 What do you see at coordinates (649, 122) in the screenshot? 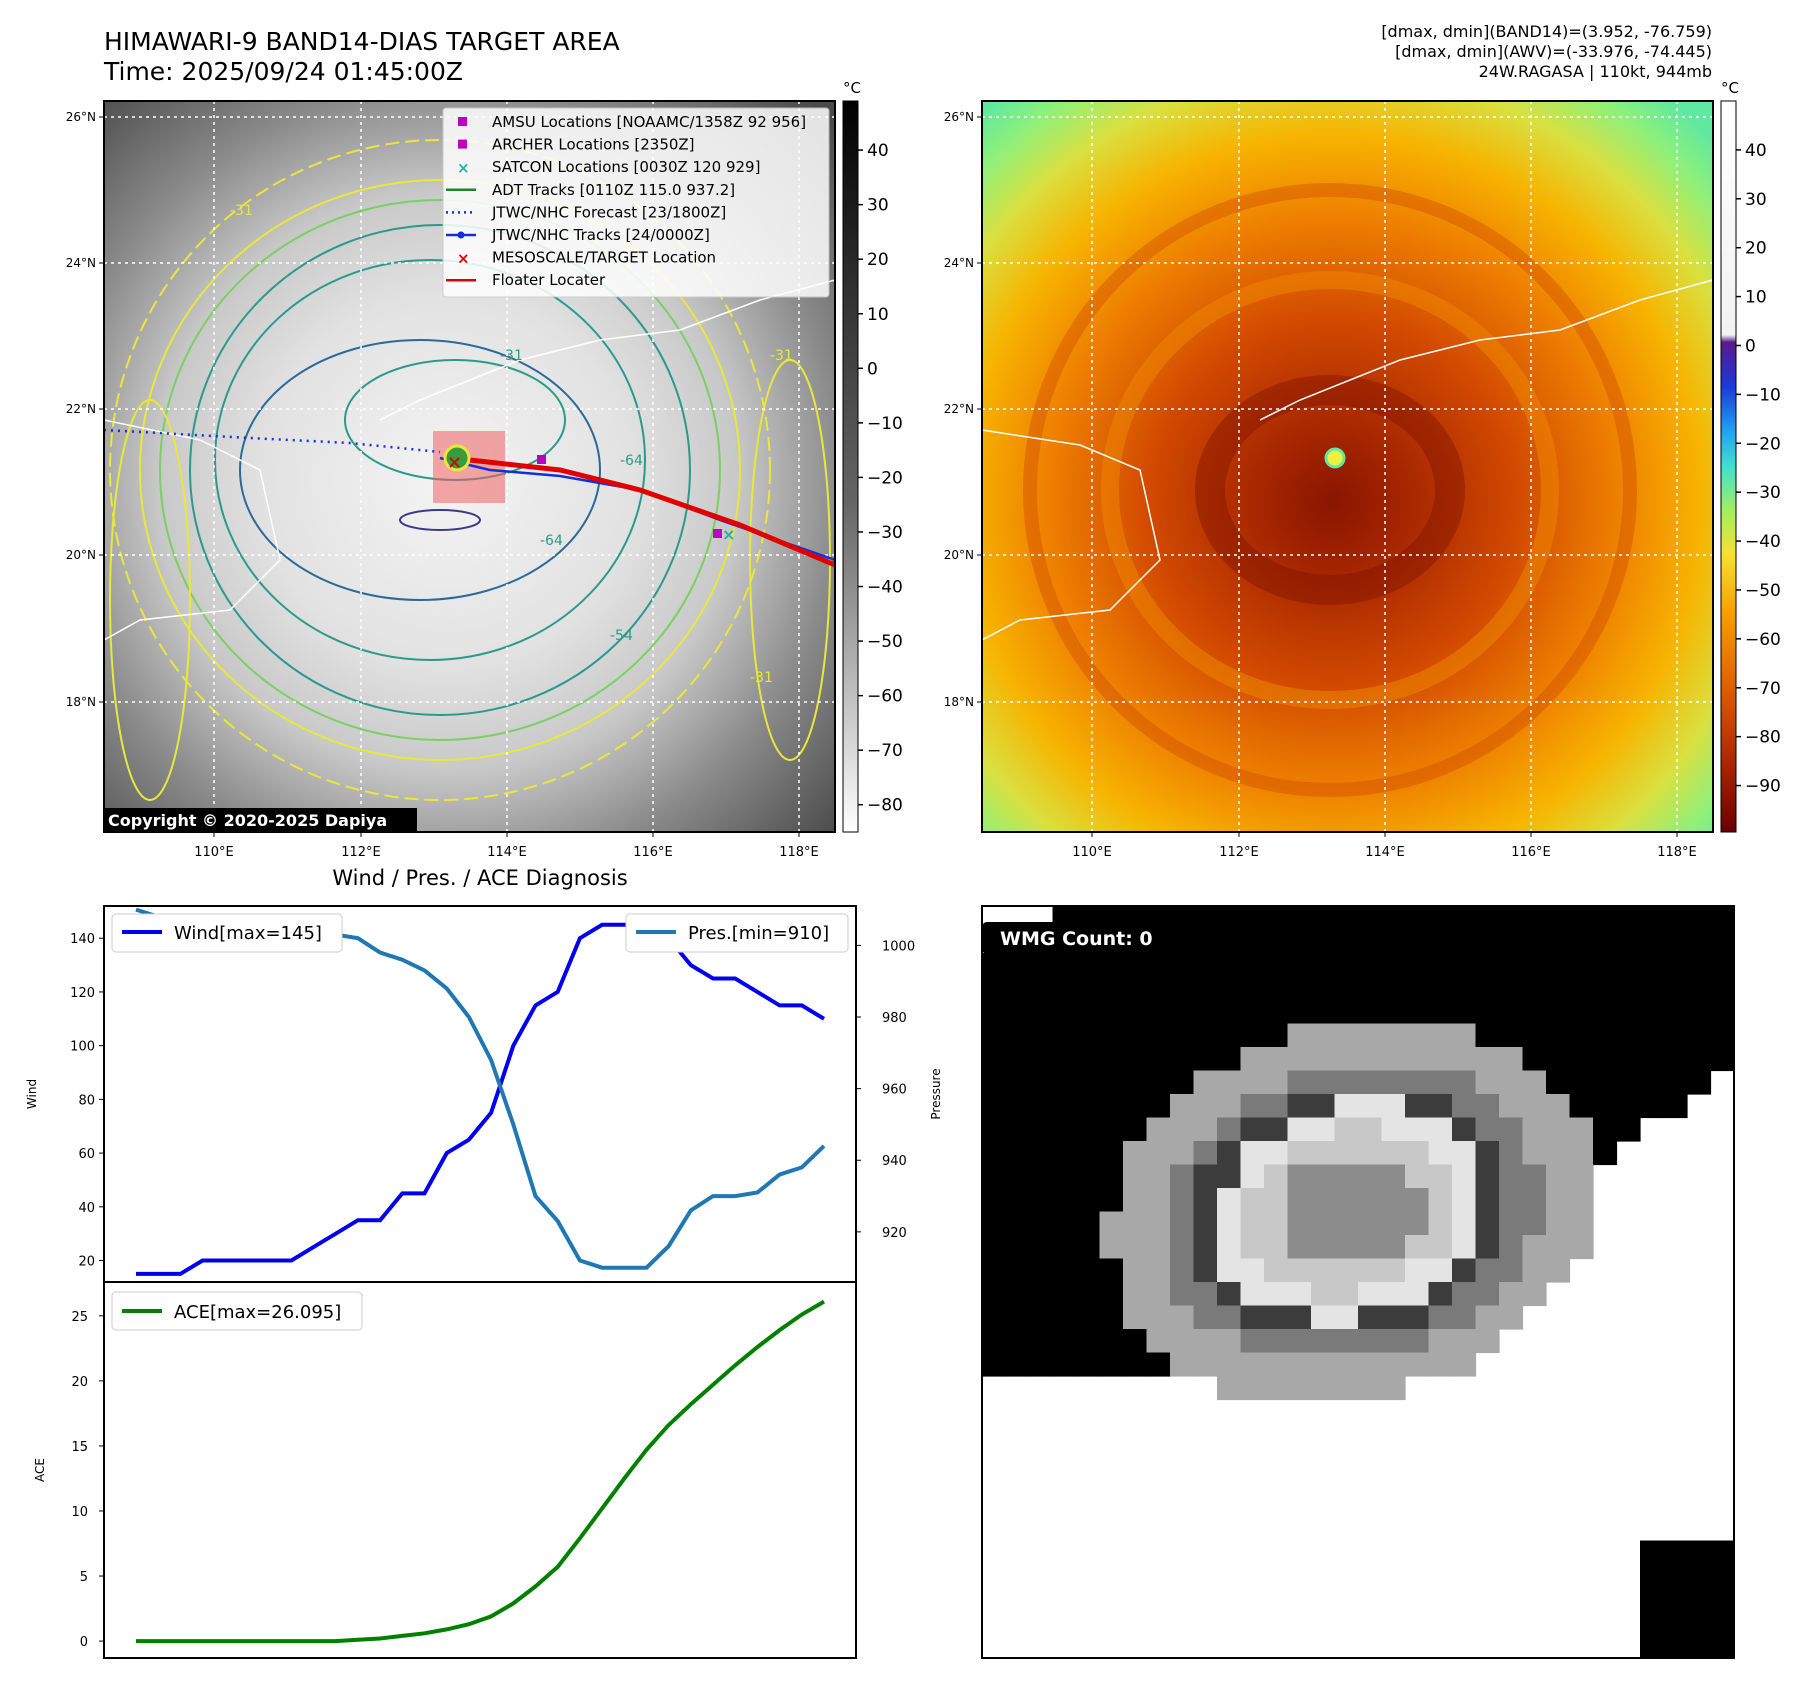
I see `legend-label: AMSU Locations [NOAAMC/1358Z 92 956]` at bounding box center [649, 122].